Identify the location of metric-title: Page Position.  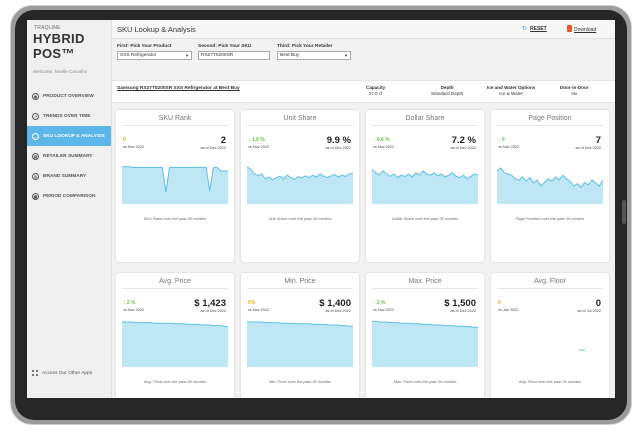
(550, 118).